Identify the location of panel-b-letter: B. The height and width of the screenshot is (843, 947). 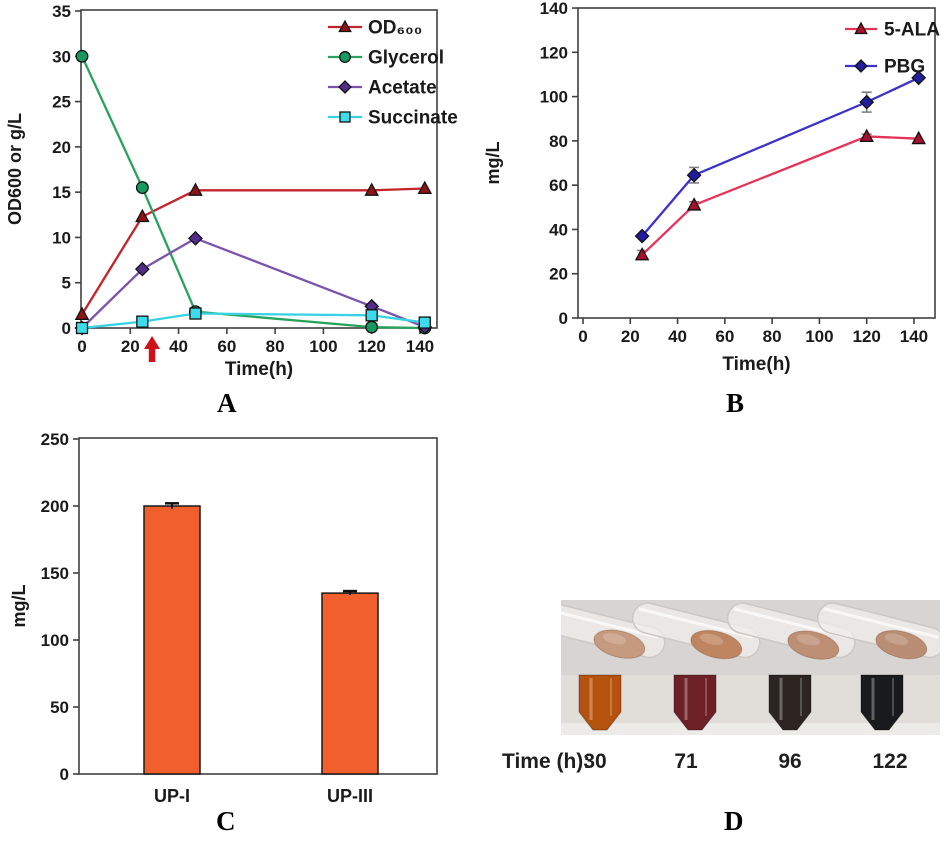
(735, 403).